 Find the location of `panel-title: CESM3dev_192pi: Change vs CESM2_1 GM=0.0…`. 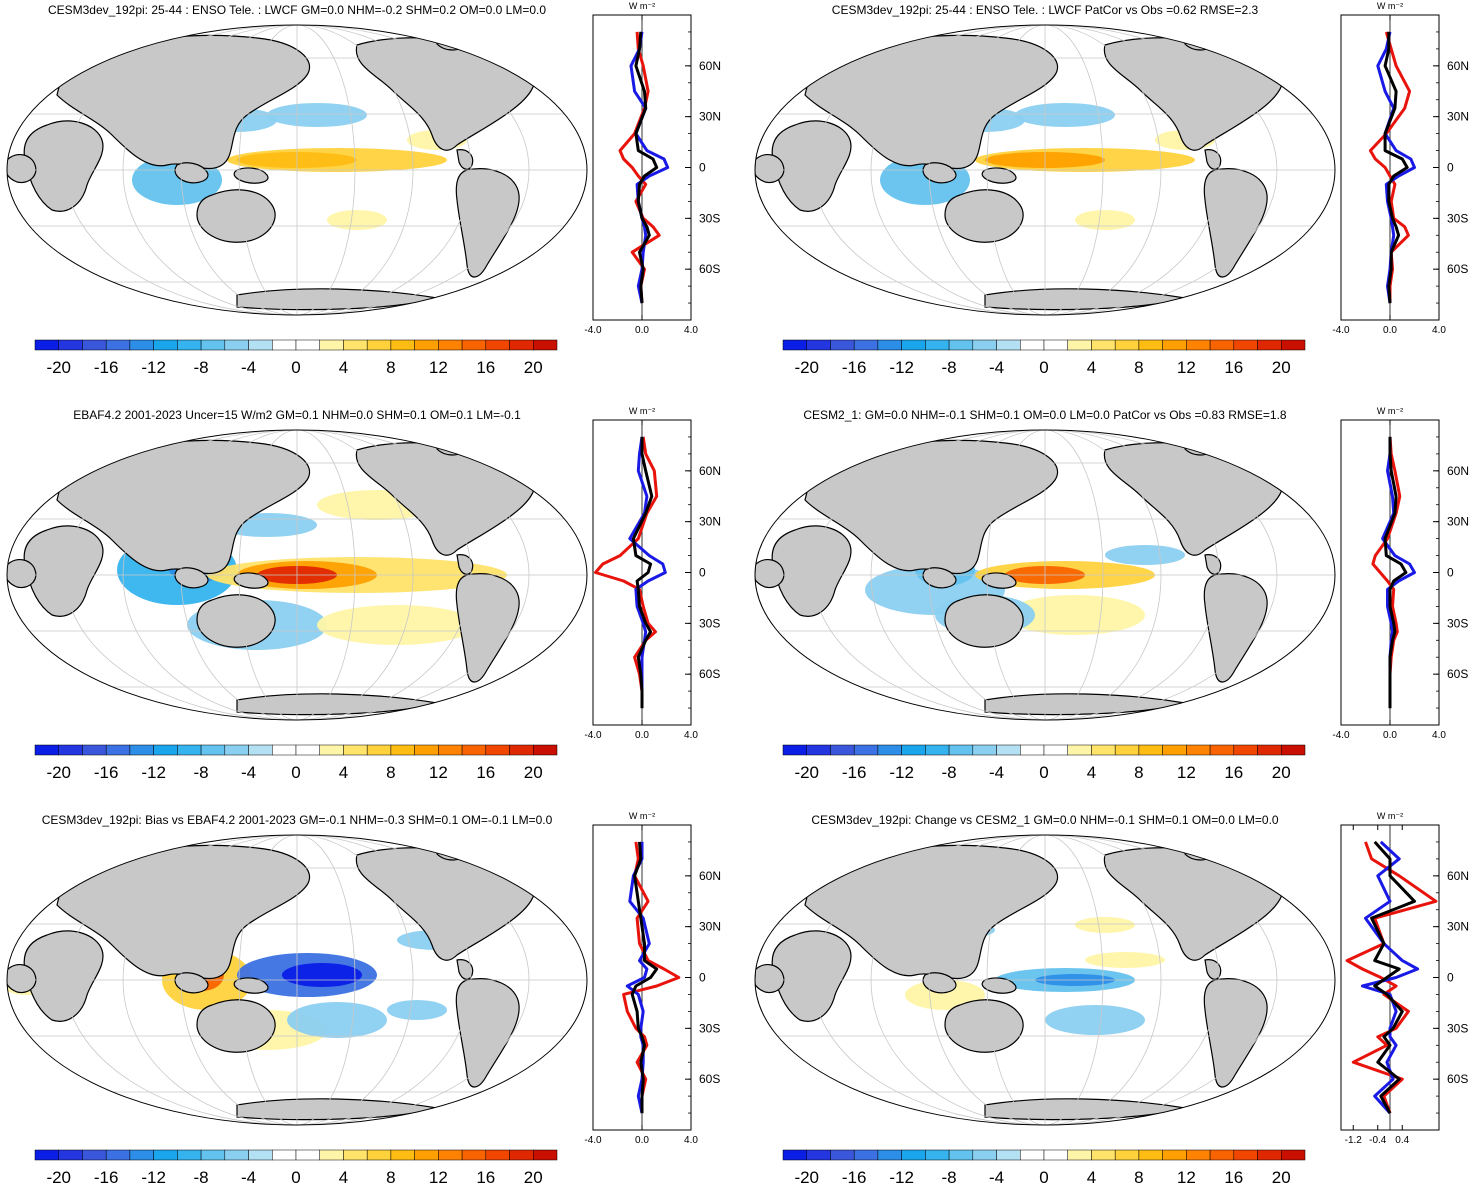

panel-title: CESM3dev_192pi: Change vs CESM2_1 GM=0.0… is located at coordinates (1045, 820).